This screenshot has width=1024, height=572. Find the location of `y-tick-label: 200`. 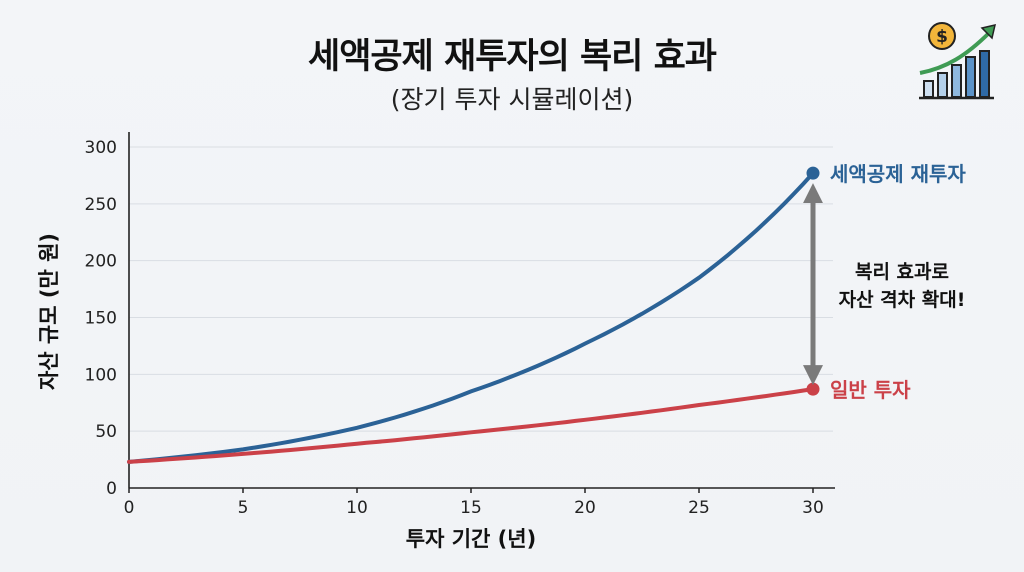

y-tick-label: 200 is located at coordinates (101, 262).